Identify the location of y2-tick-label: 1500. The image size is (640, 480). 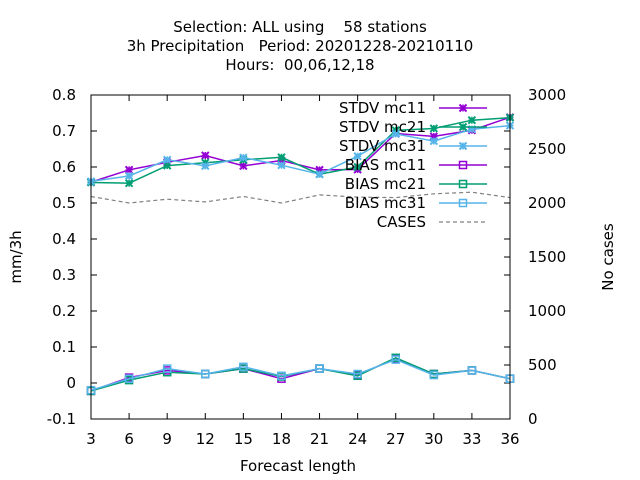
(547, 257).